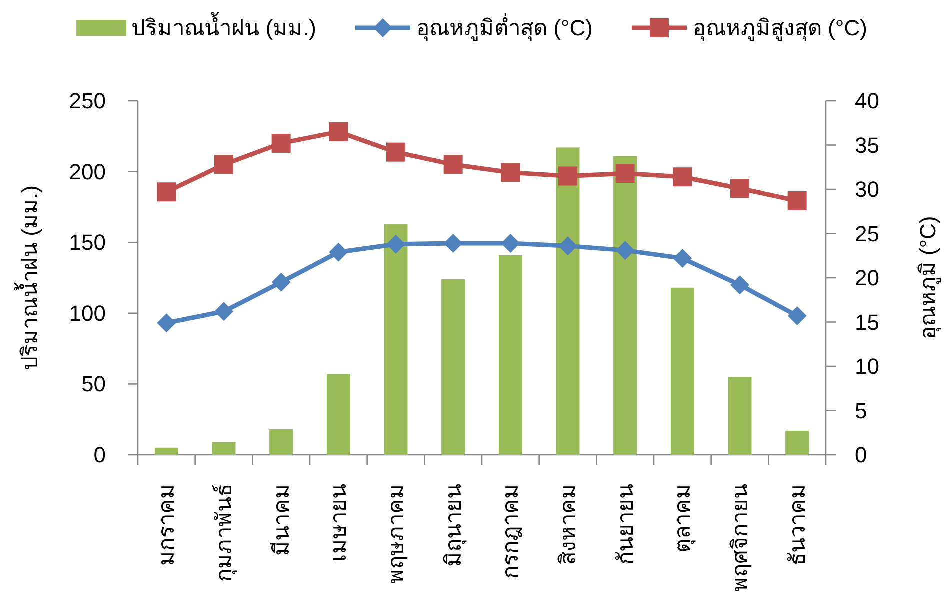  I want to click on x-tick-label: มิถุนายน, so click(453, 525).